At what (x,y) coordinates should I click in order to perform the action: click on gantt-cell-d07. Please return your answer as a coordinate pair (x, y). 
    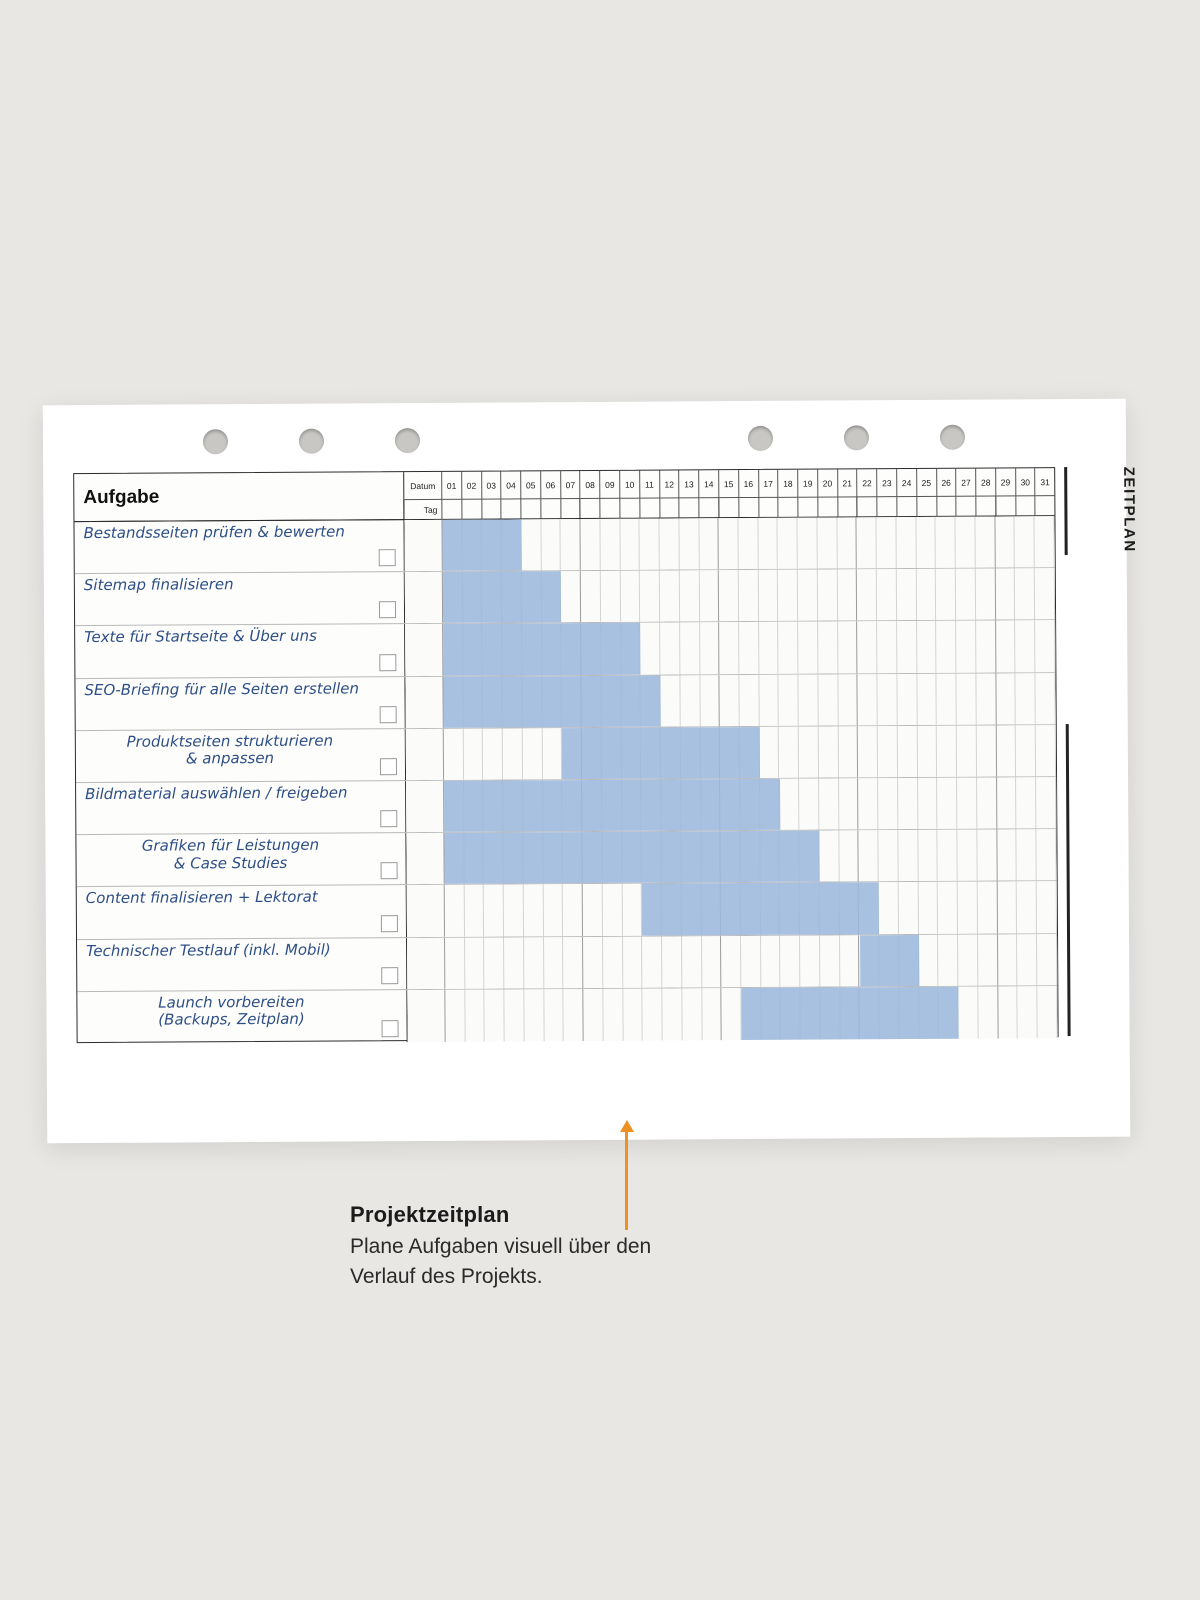
    Looking at the image, I should click on (573, 962).